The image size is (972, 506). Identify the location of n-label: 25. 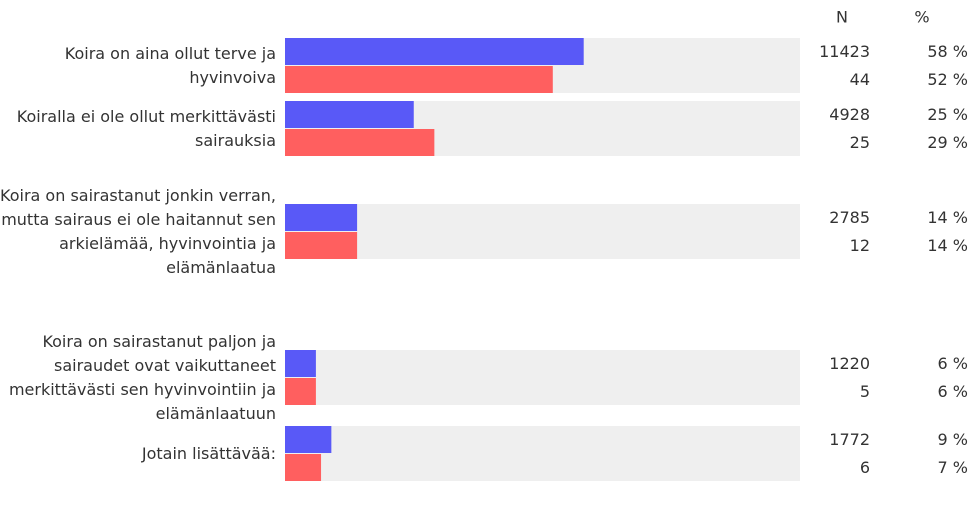
(860, 142).